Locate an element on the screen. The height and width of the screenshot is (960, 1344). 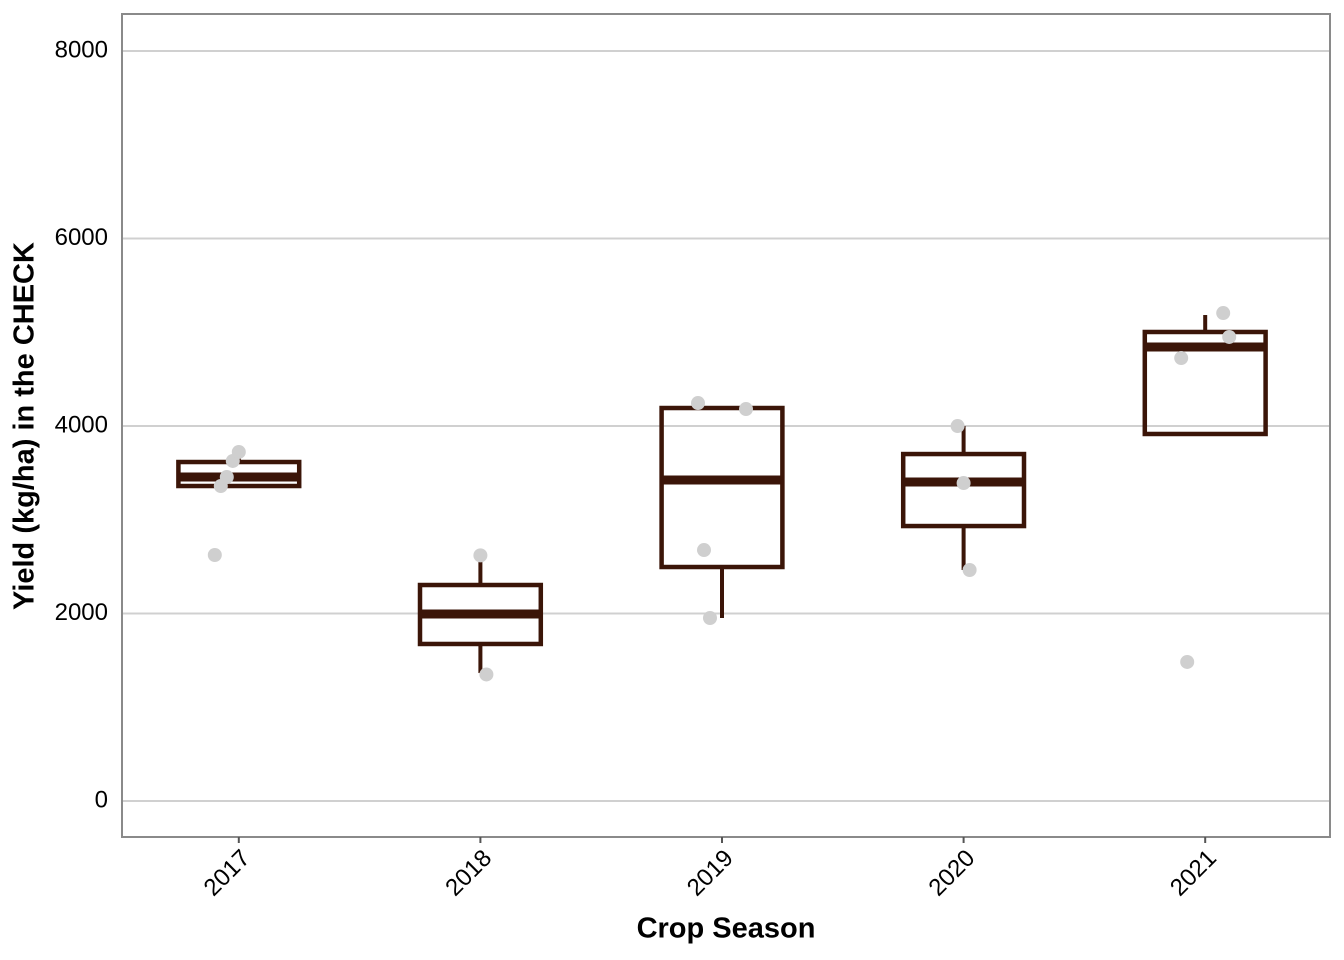
y-axis-title: Yield (kg/ha) in the CHECK is located at coordinates (25, 426).